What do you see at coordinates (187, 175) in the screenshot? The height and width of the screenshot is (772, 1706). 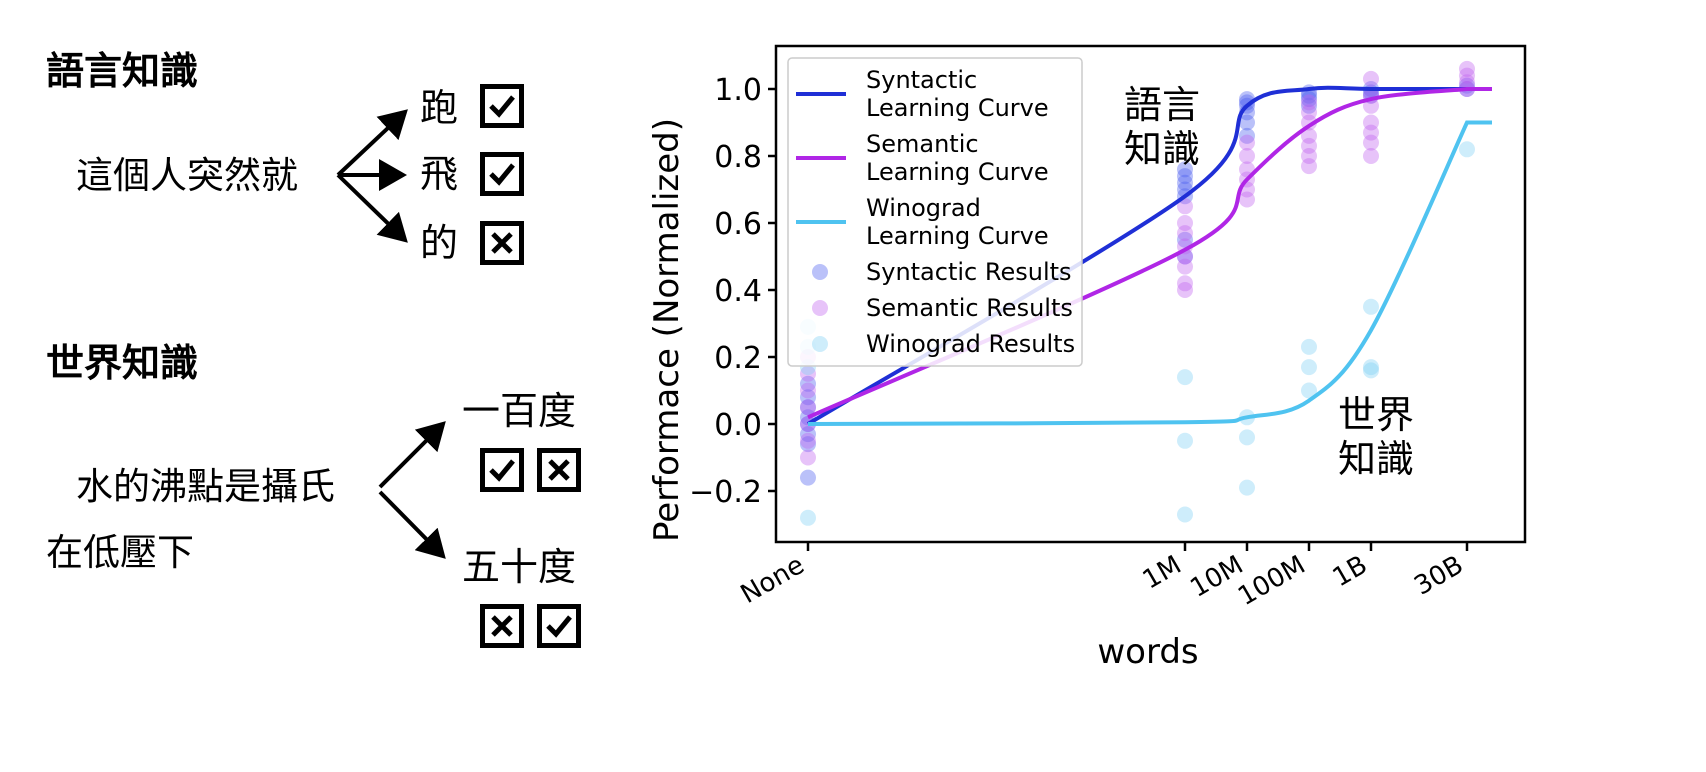 I see `linguistic-sentence: 這個人突然就` at bounding box center [187, 175].